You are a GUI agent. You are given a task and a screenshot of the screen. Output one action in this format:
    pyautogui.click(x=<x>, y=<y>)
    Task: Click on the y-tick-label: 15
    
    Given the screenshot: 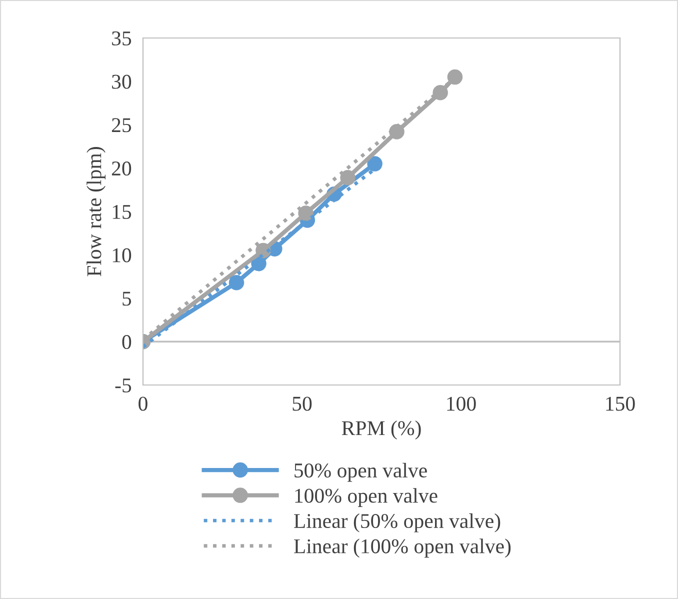 What is the action you would take?
    pyautogui.click(x=122, y=211)
    